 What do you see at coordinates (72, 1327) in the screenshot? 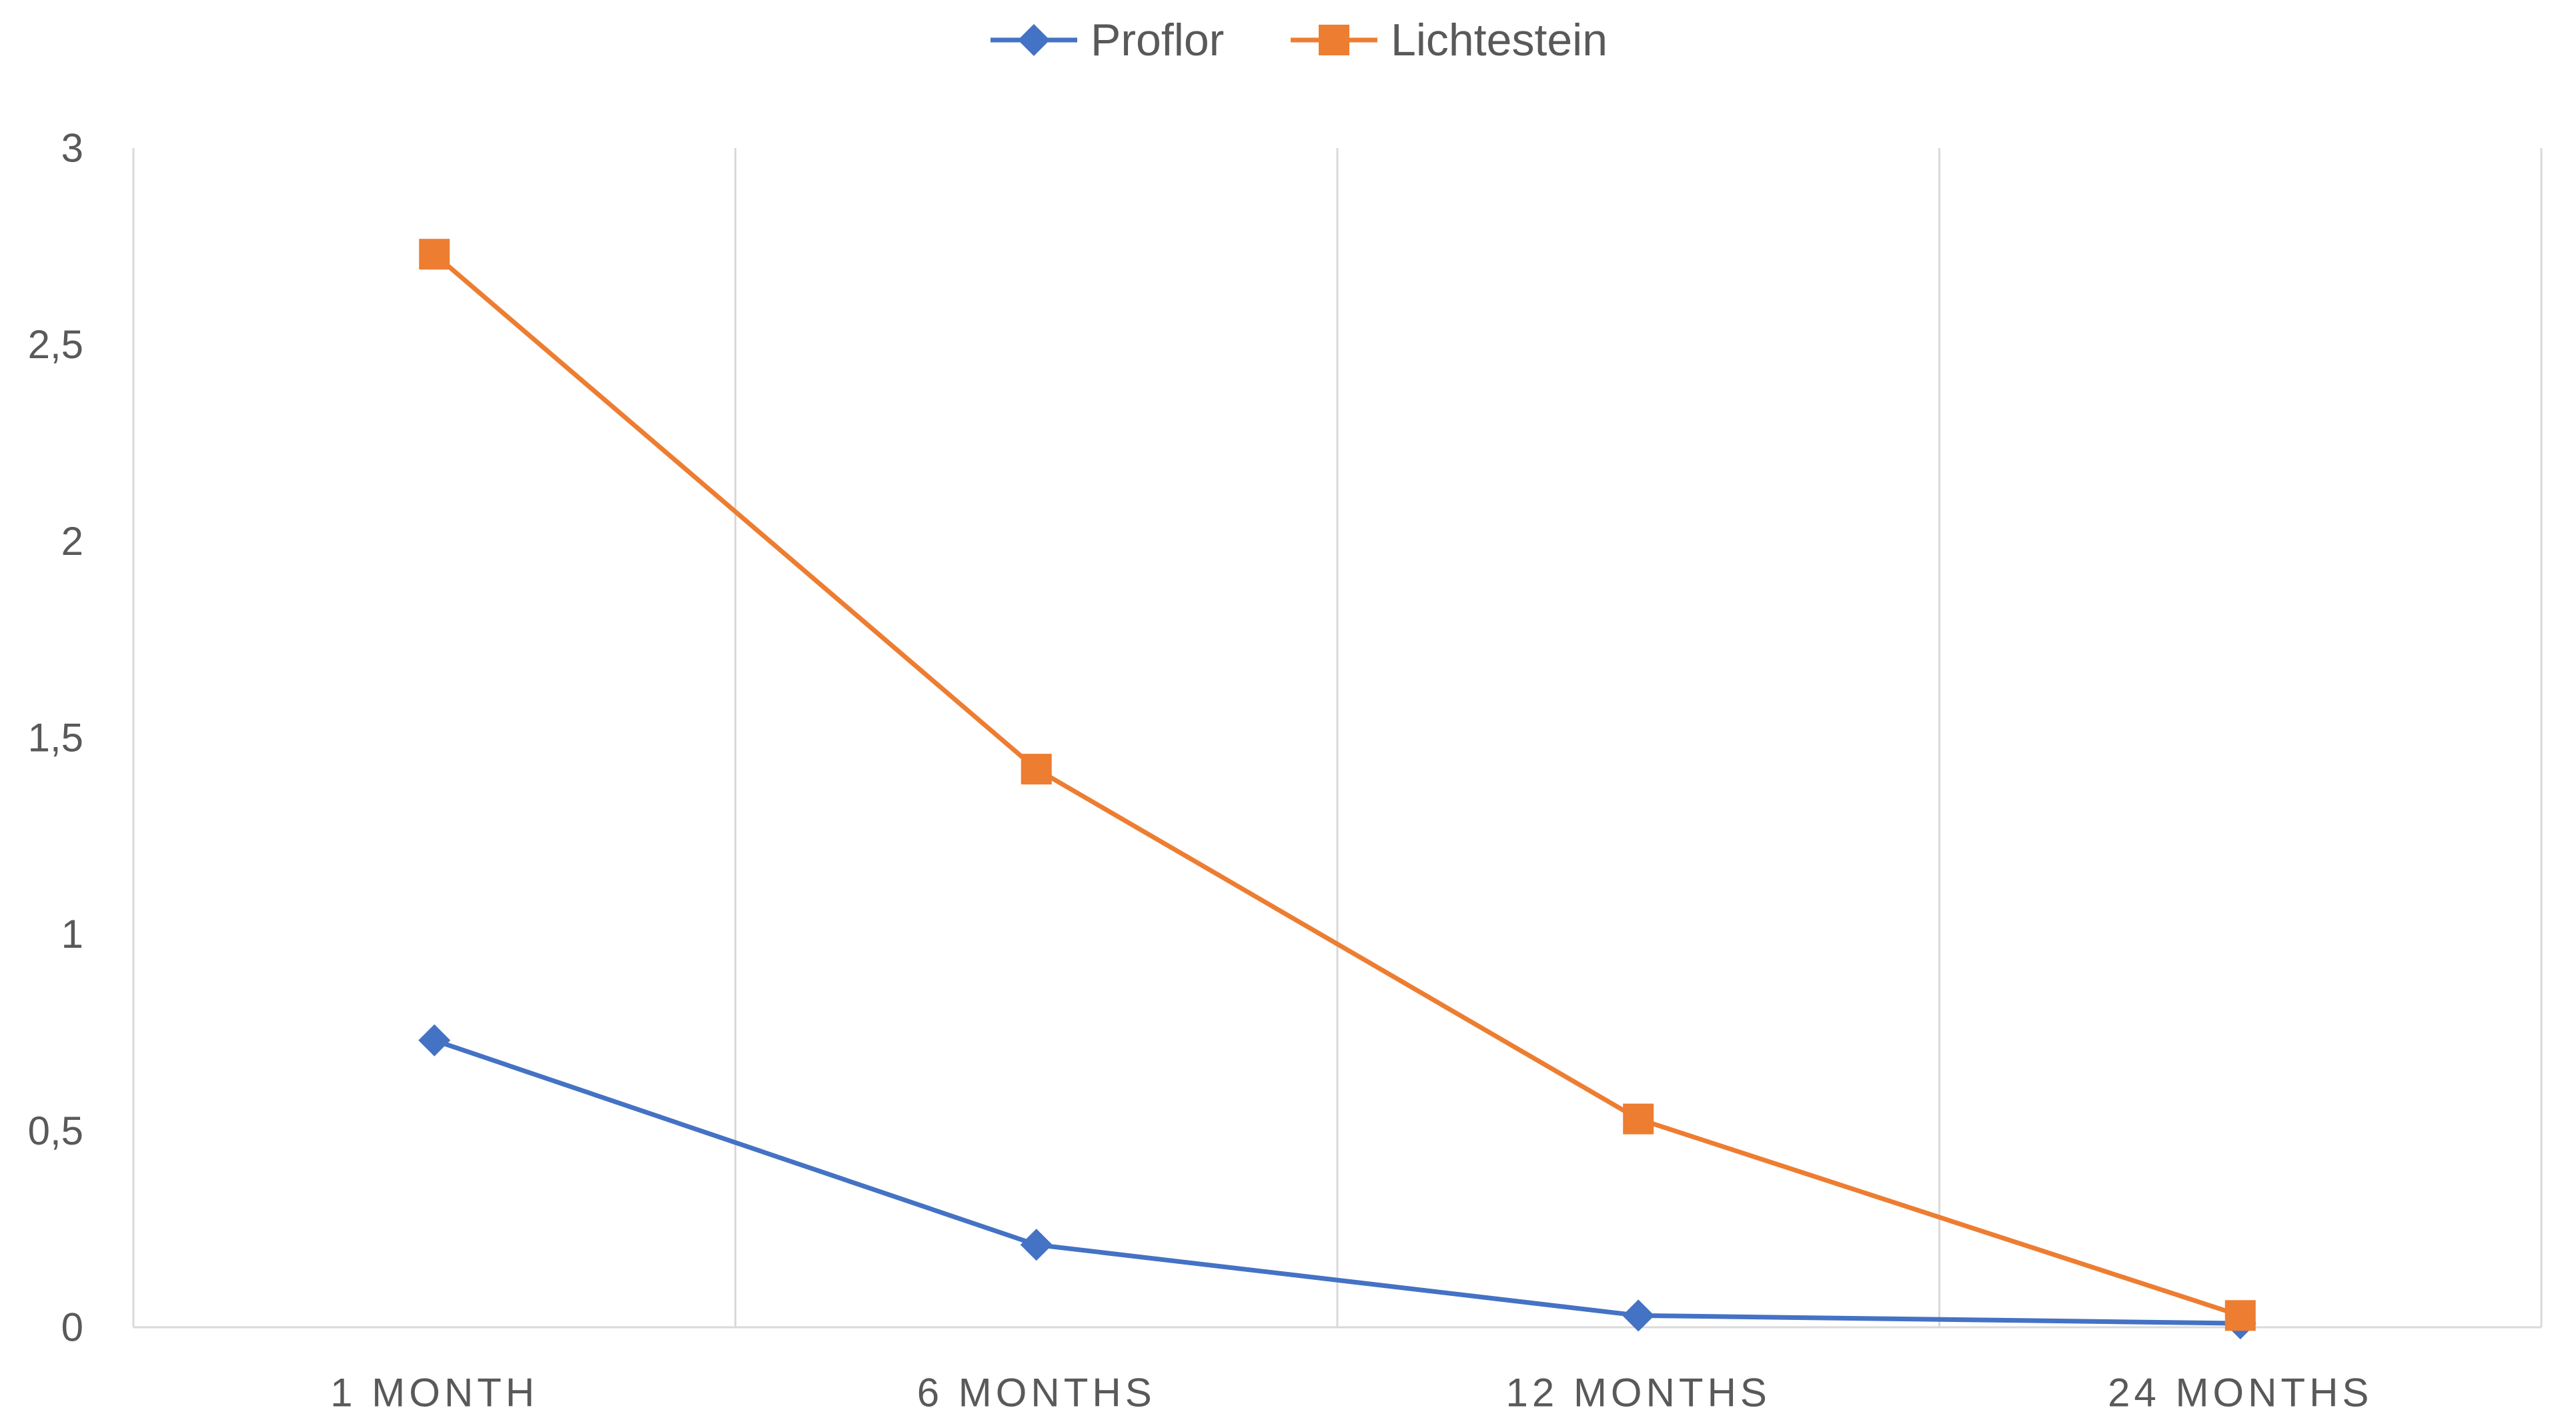
I see `y-tick-label: 0` at bounding box center [72, 1327].